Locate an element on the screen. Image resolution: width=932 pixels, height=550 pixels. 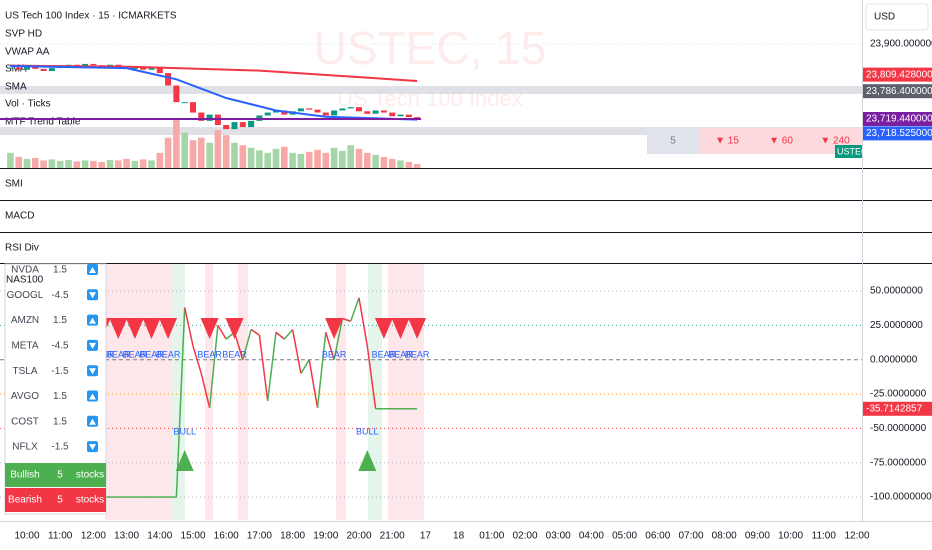
profile-band is located at coordinates (431, 90).